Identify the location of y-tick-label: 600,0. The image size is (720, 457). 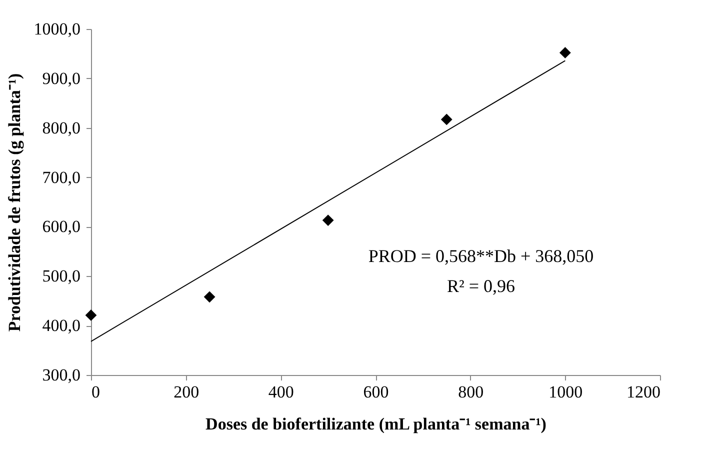
(61, 226).